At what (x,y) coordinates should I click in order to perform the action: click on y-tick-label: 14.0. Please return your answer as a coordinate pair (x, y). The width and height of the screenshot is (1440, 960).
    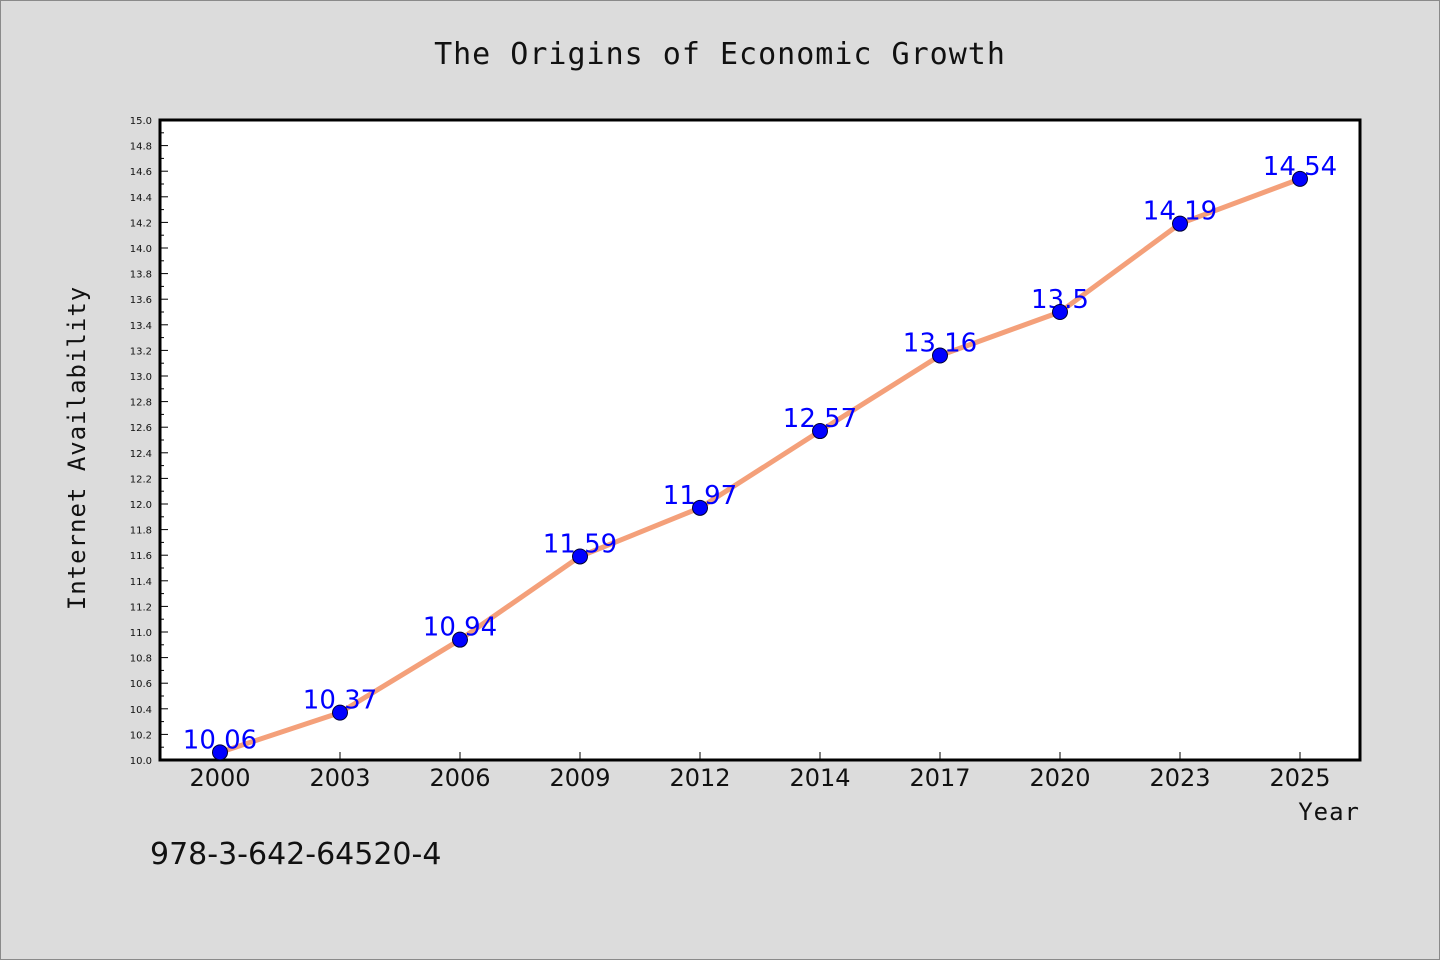
    Looking at the image, I should click on (141, 249).